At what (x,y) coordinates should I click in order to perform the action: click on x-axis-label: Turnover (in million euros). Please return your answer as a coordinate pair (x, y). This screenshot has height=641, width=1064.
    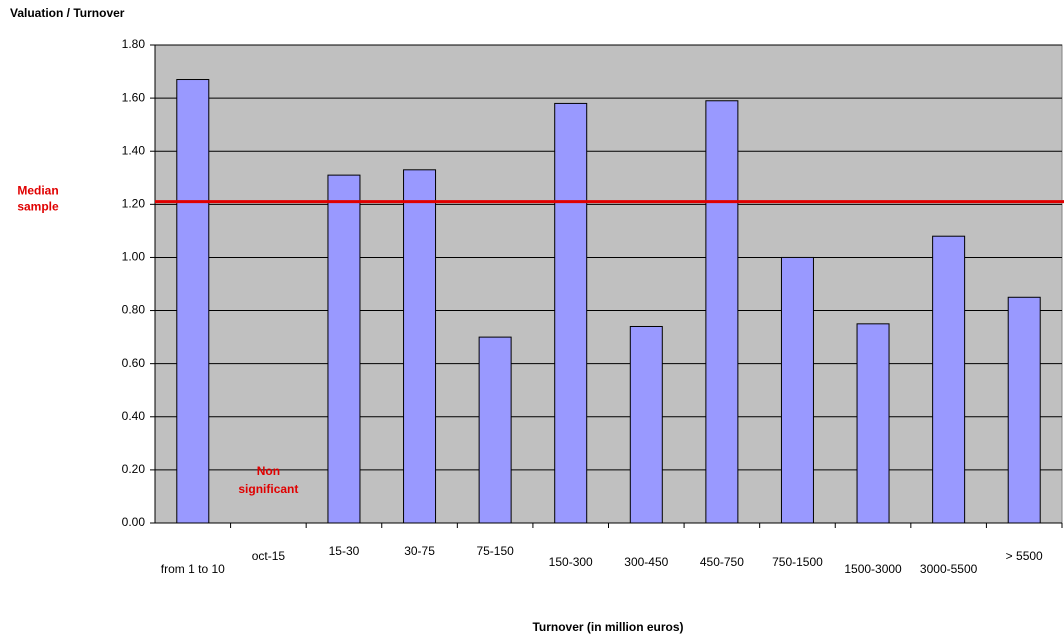
    Looking at the image, I should click on (607, 627).